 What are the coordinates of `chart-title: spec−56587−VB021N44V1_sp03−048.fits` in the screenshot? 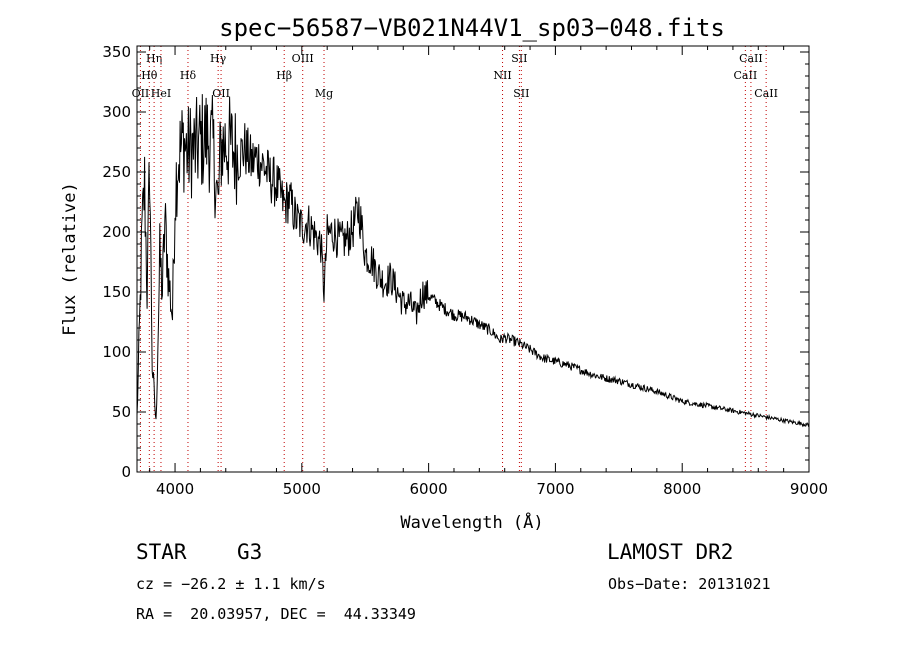 It's located at (472, 28).